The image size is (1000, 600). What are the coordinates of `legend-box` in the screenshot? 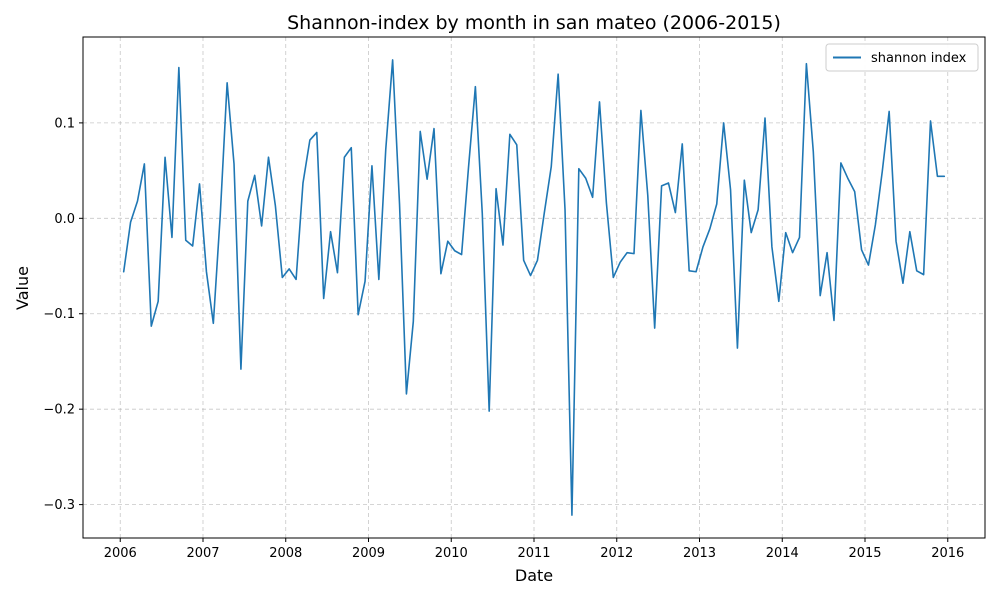 It's located at (902, 57).